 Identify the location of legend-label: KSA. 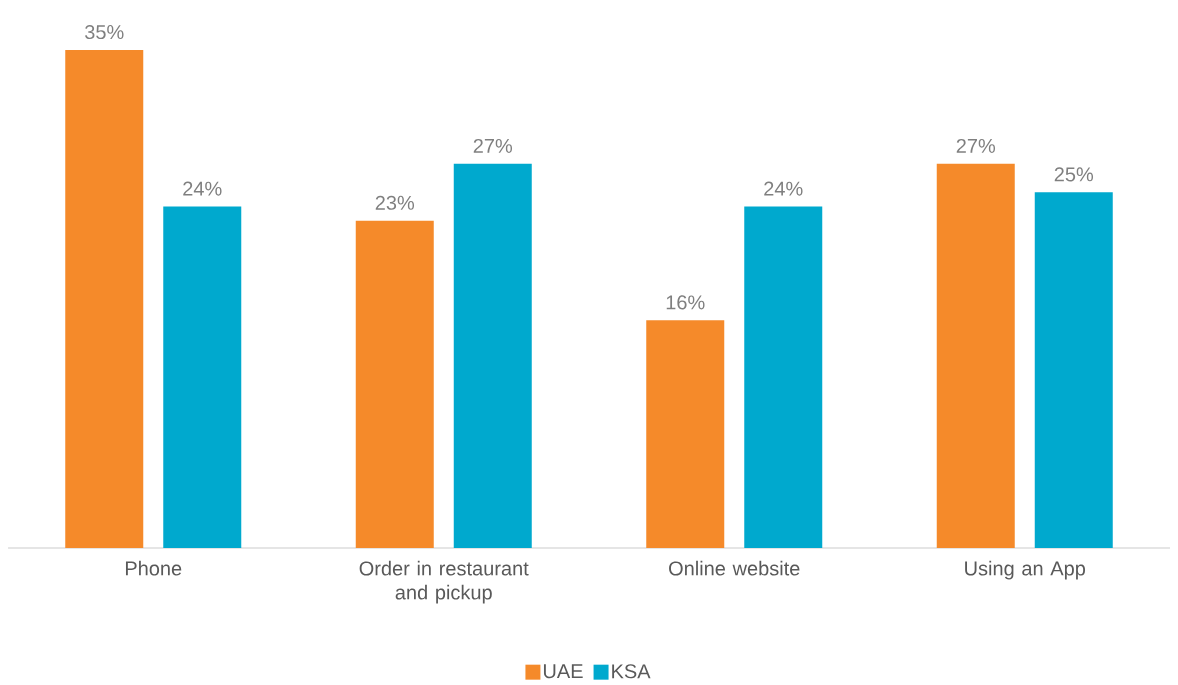
(631, 671).